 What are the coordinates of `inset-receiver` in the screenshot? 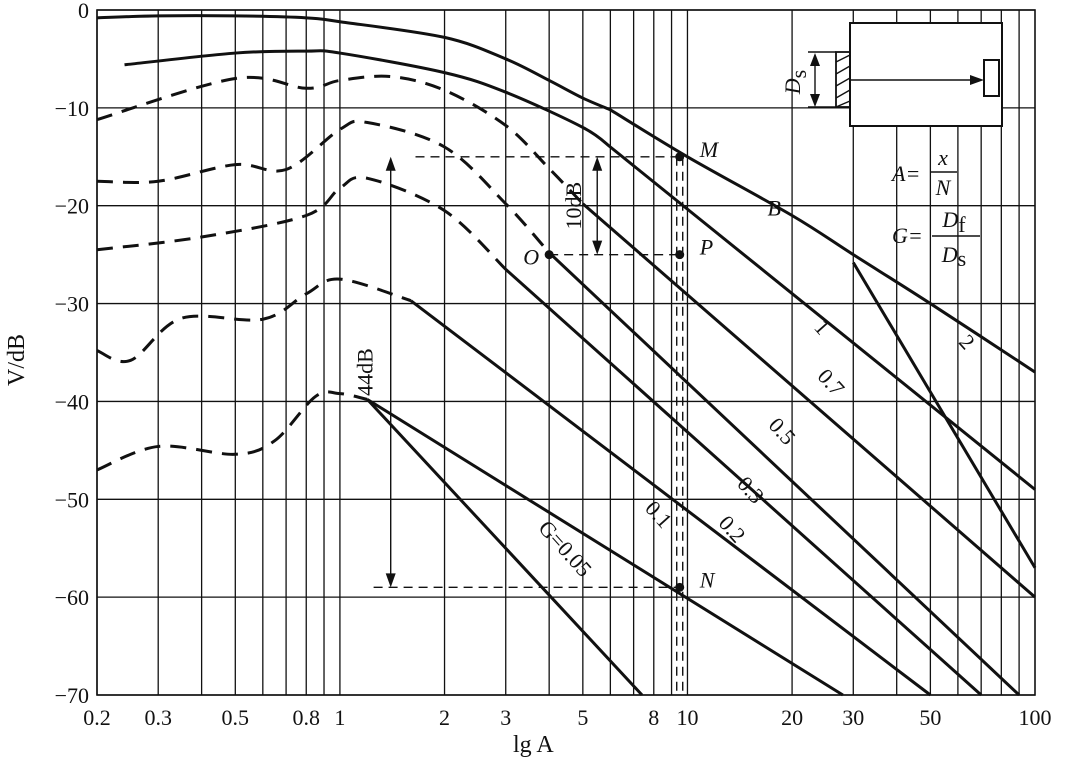 It's located at (991, 78).